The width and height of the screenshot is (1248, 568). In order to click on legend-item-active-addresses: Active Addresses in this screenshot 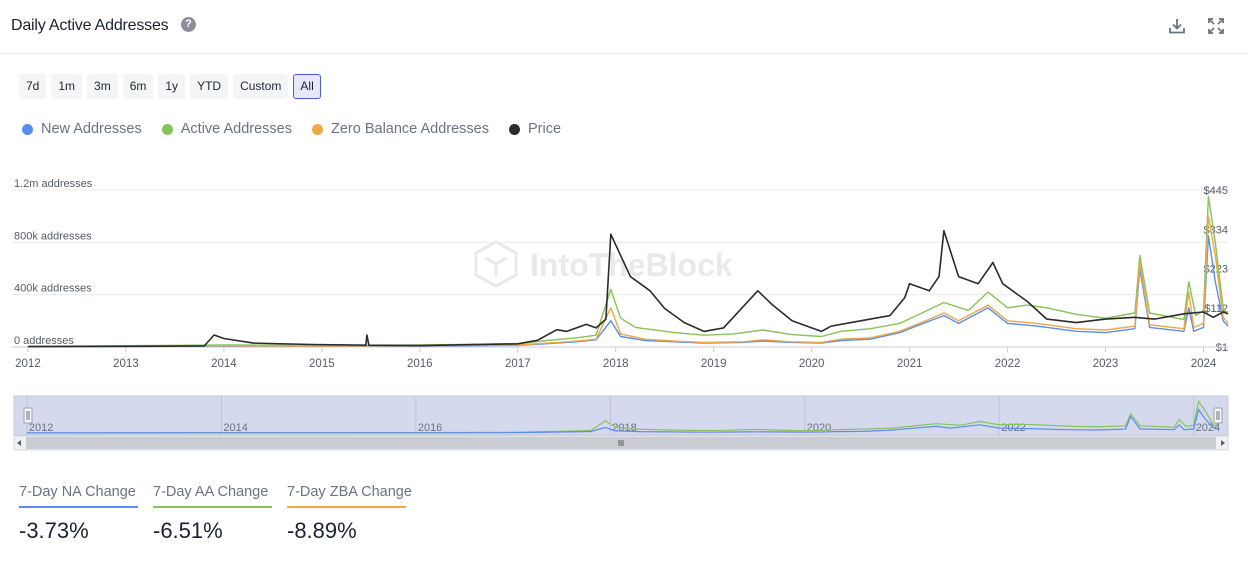, I will do `click(226, 129)`.